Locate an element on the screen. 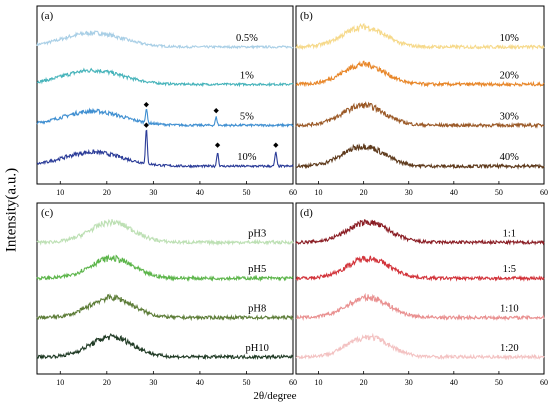  series-label: pH8 is located at coordinates (257, 309).